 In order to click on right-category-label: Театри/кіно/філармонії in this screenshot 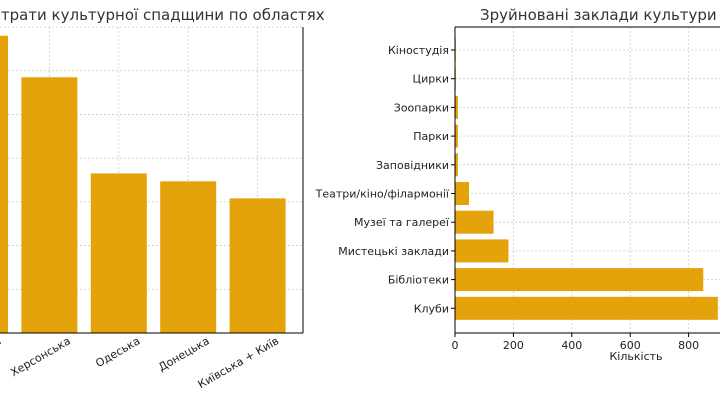, I will do `click(382, 194)`.